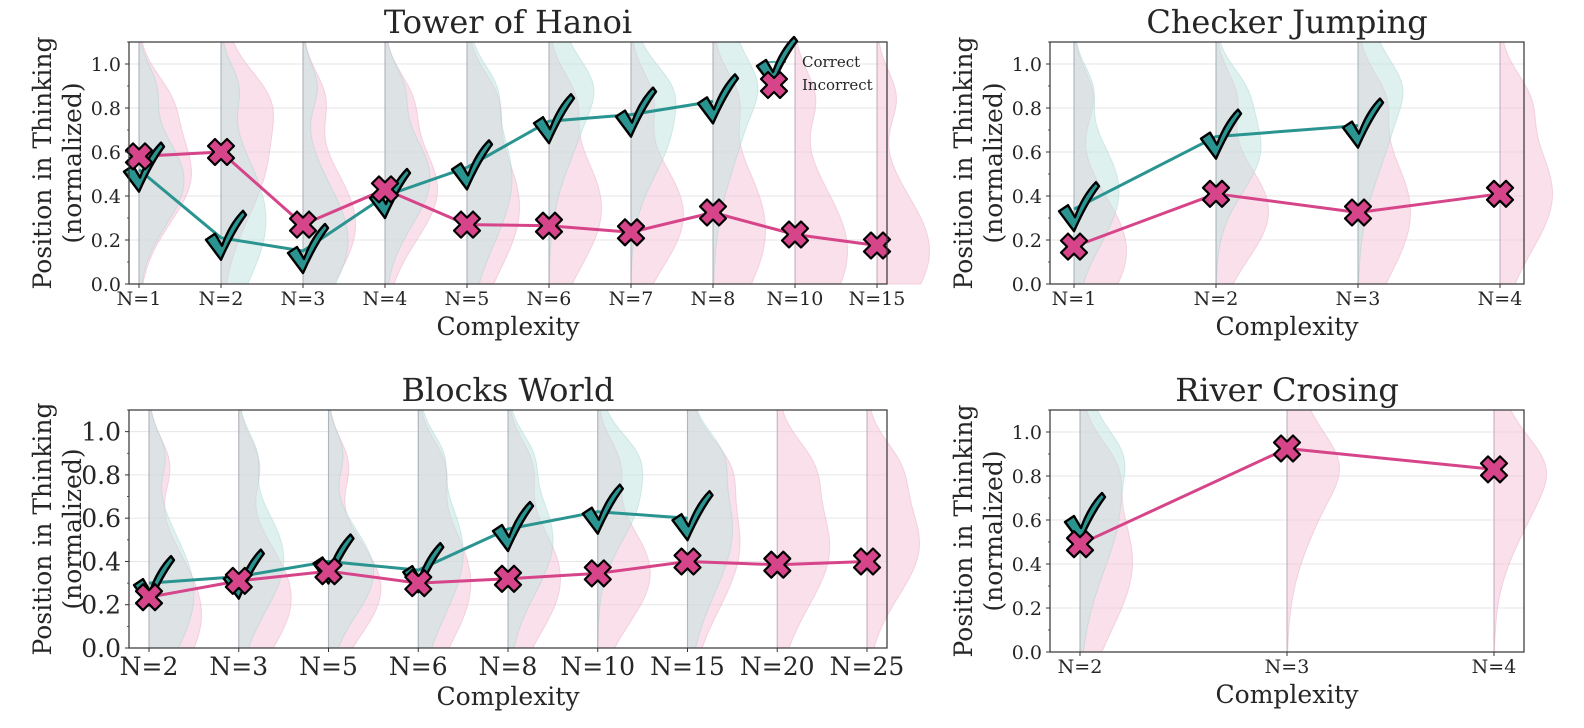 The height and width of the screenshot is (728, 1584). I want to click on chart-title: Tower of Hanoi, so click(508, 22).